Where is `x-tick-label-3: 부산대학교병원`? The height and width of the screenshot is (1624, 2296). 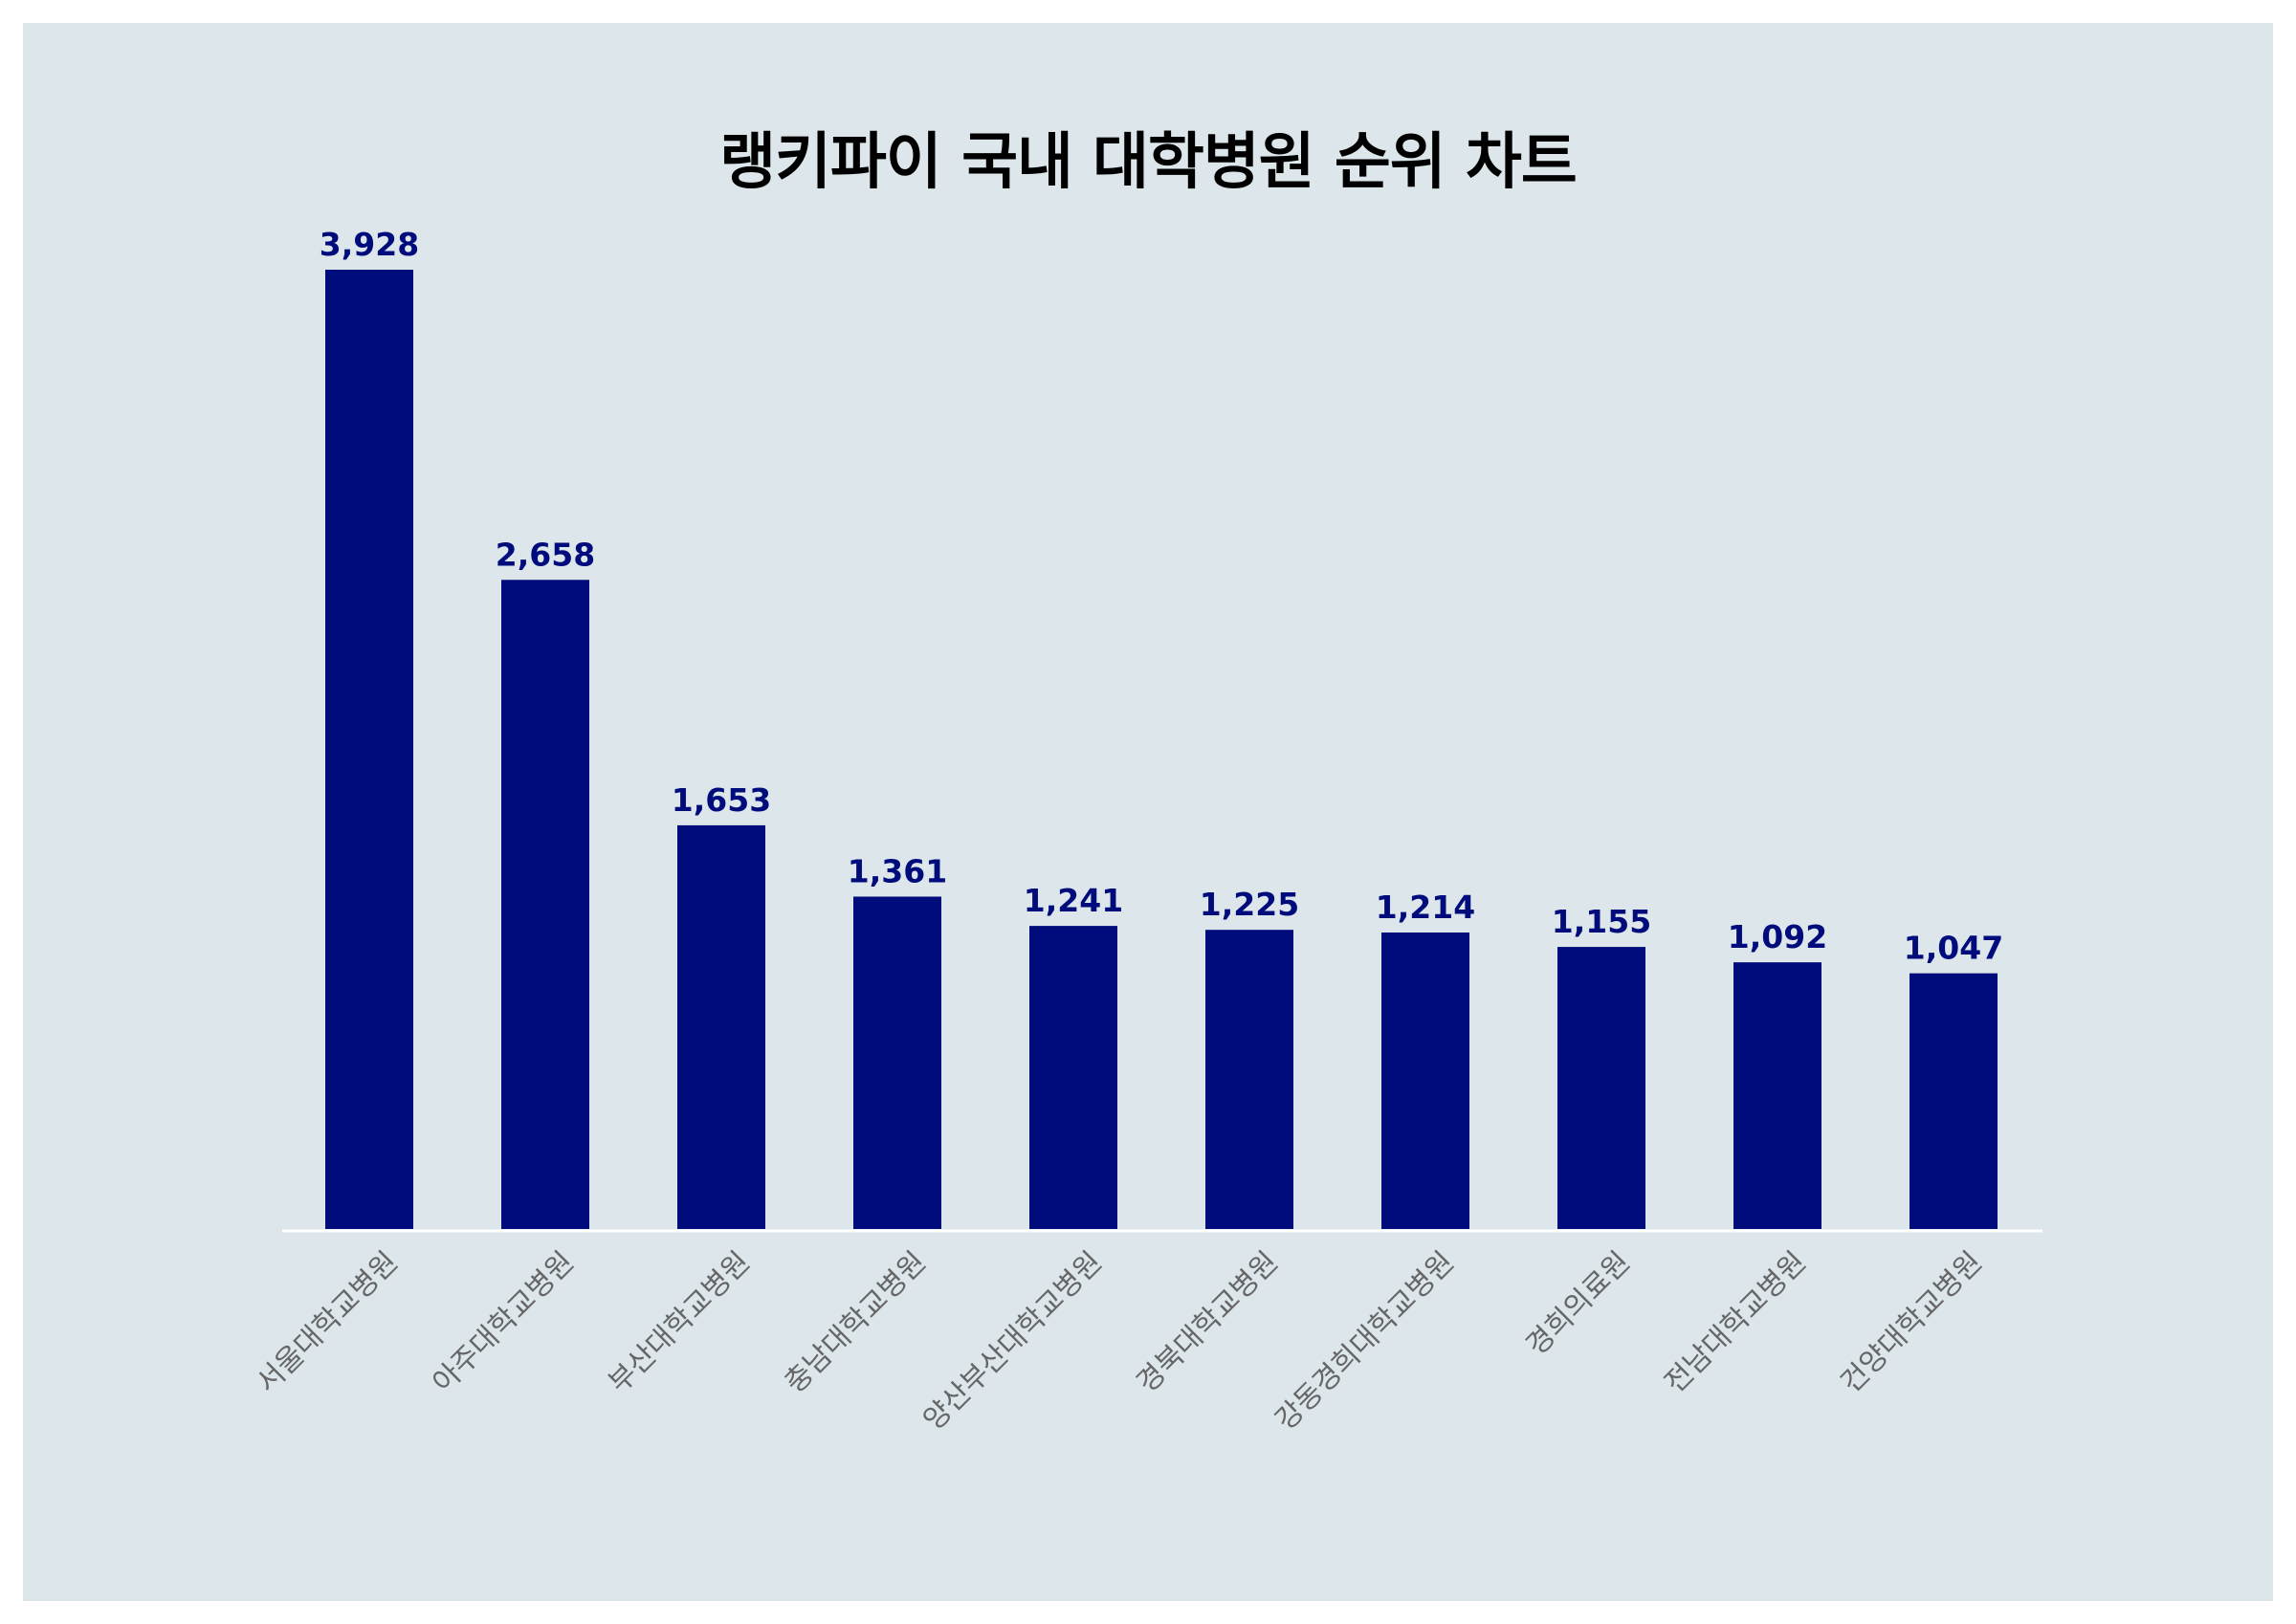 x-tick-label-3: 부산대학교병원 is located at coordinates (680, 1322).